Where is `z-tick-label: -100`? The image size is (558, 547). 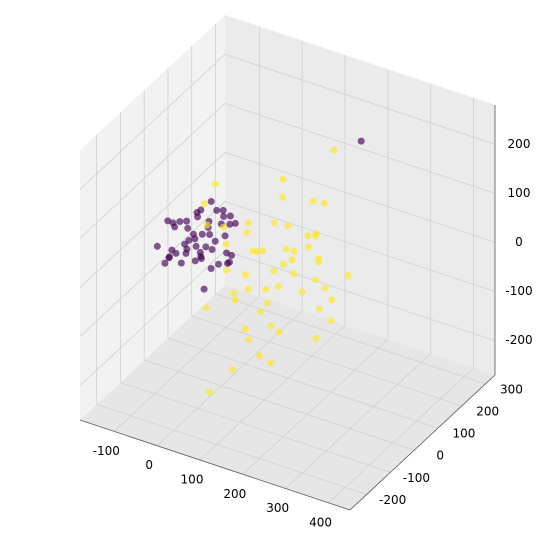 z-tick-label: -100 is located at coordinates (518, 291).